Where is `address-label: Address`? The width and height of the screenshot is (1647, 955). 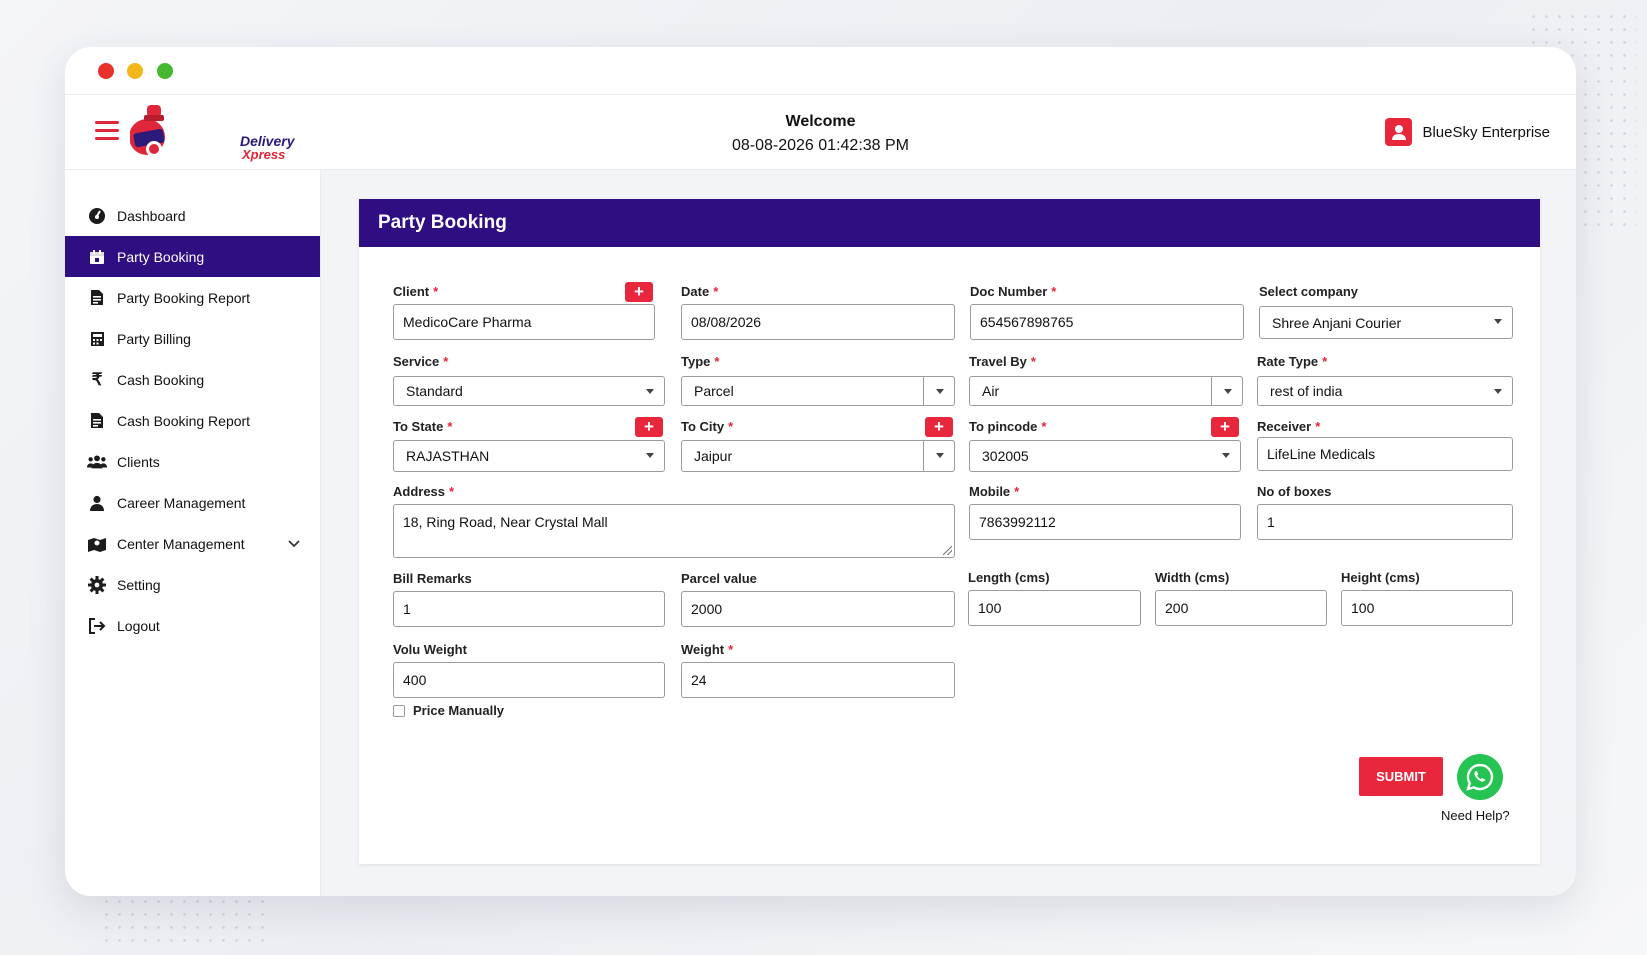
address-label: Address is located at coordinates (419, 491).